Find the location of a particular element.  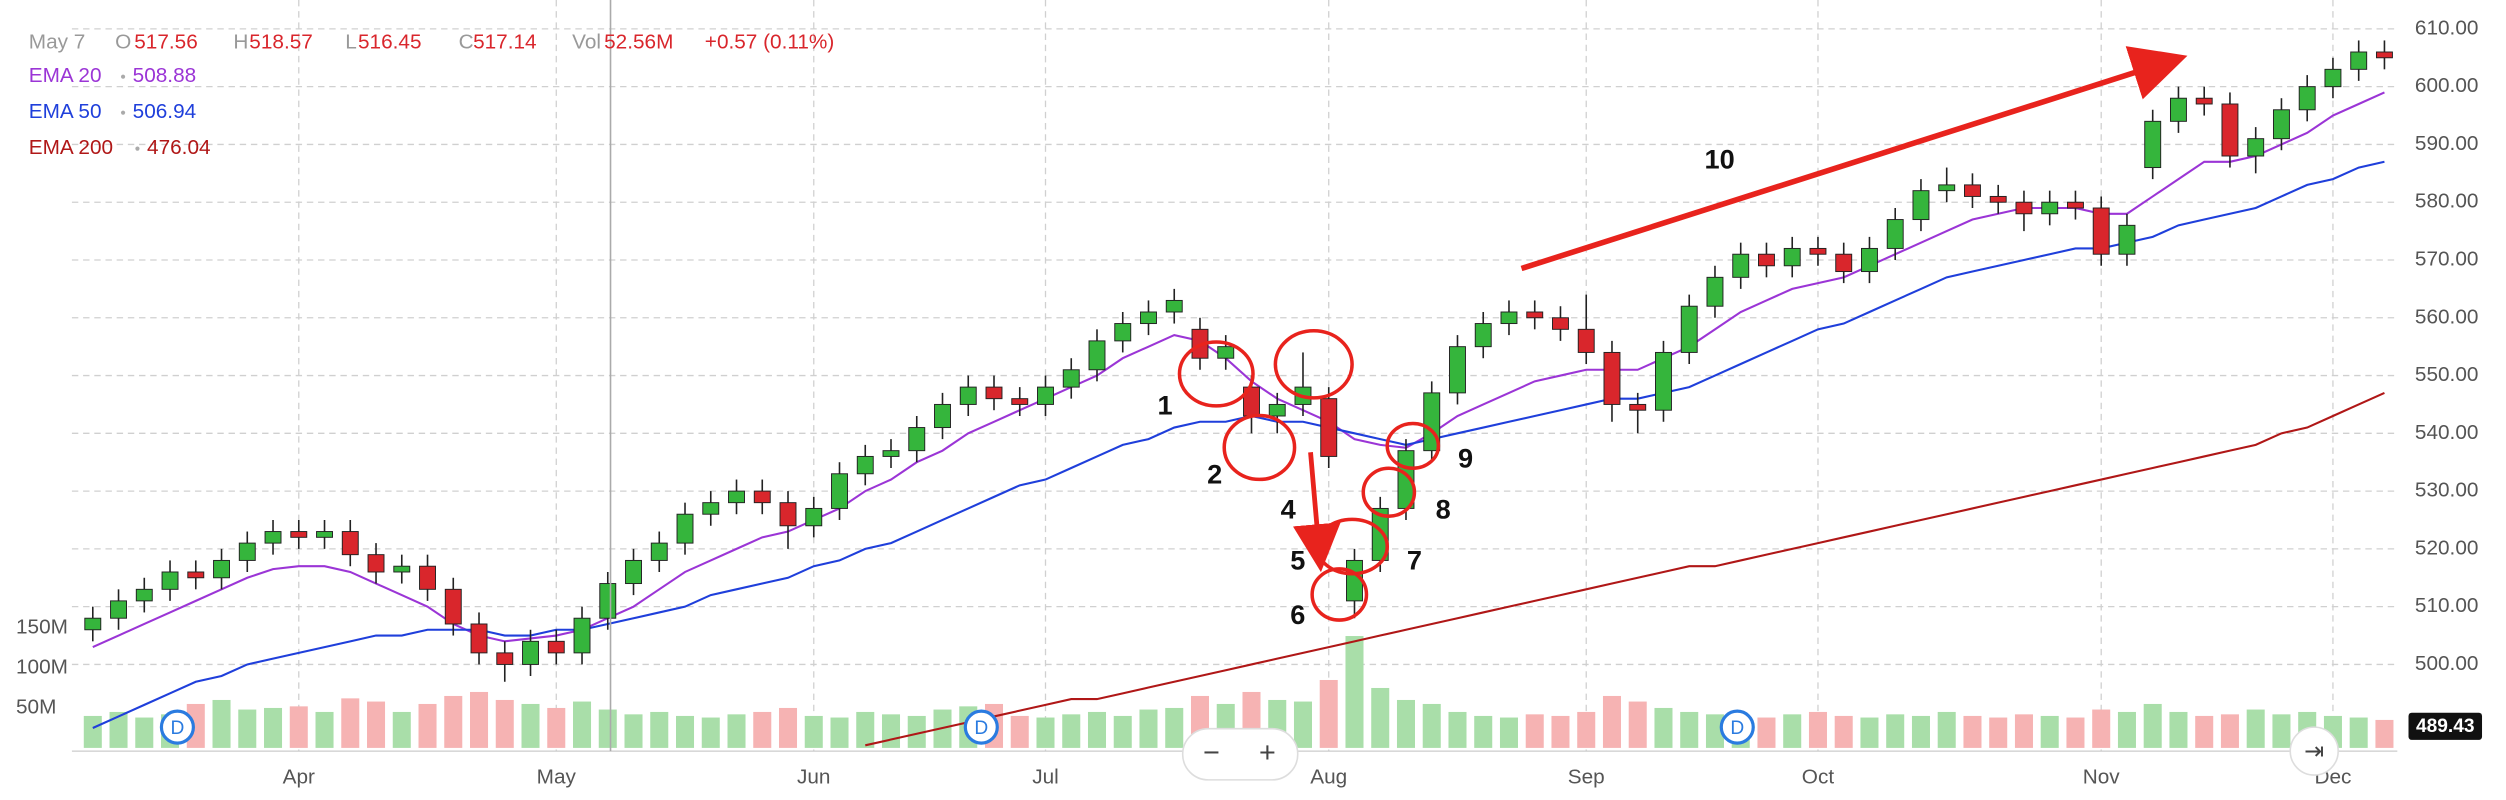

x-tick-label: Jun is located at coordinates (813, 777).